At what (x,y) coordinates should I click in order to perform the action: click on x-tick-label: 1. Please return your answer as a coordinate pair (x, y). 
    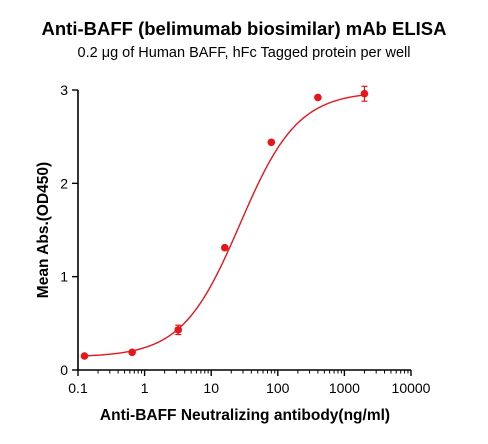
    Looking at the image, I should click on (145, 388).